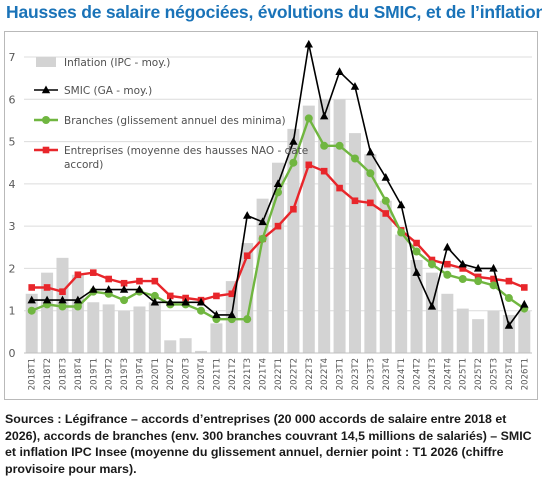 The width and height of the screenshot is (542, 493). I want to click on x-tick-label: 2018T3, so click(63, 374).